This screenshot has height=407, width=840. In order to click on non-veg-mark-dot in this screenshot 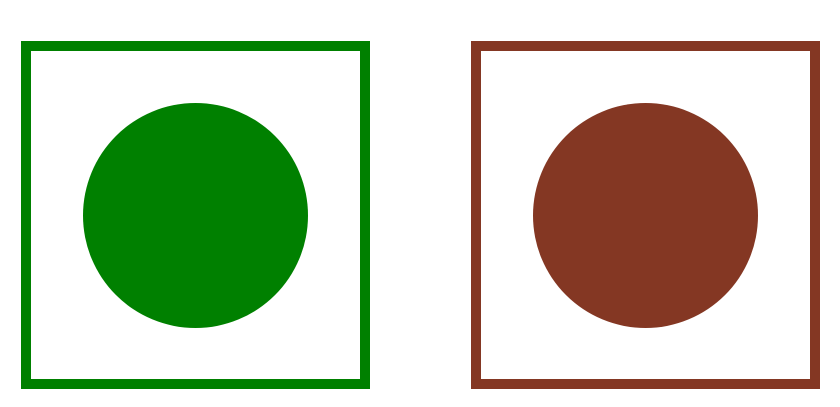, I will do `click(645, 215)`.